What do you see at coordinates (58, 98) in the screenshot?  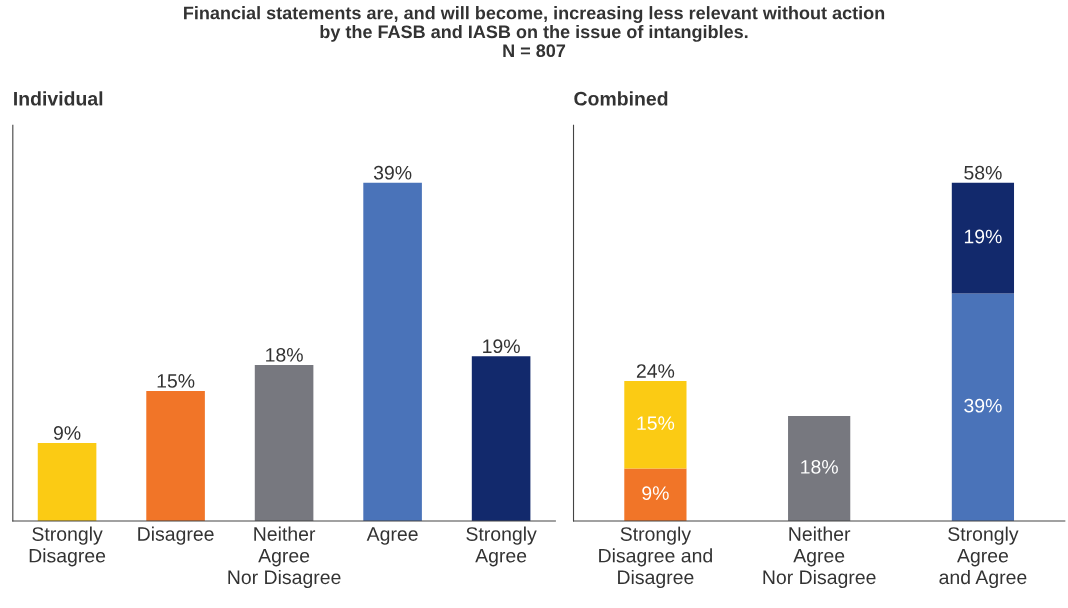 I see `chart-title: Individual` at bounding box center [58, 98].